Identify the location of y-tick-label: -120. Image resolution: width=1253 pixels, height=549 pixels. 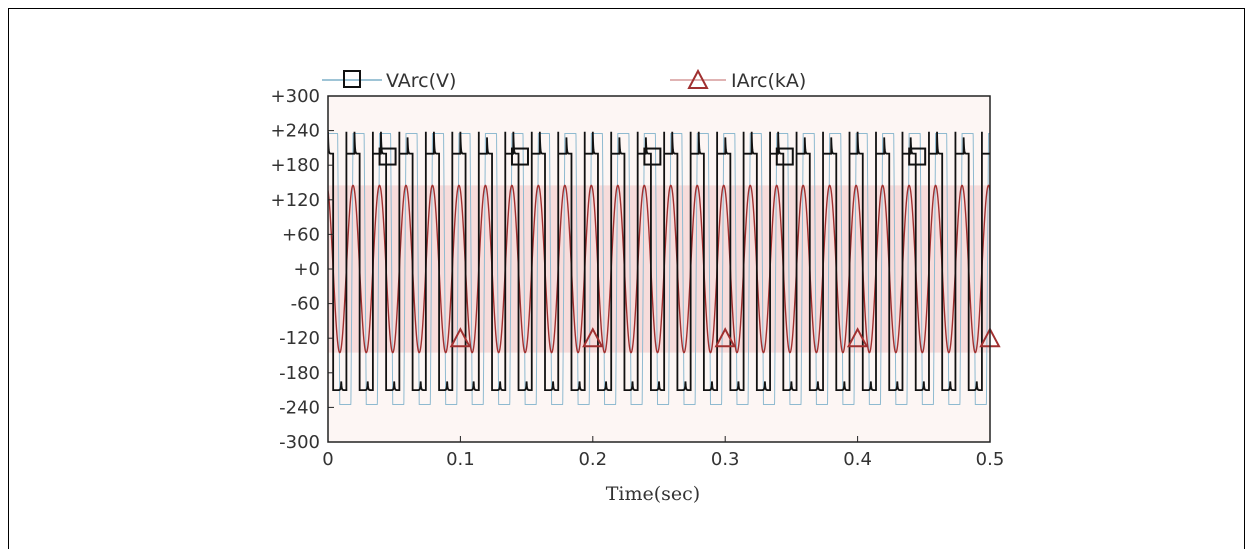
(299, 338).